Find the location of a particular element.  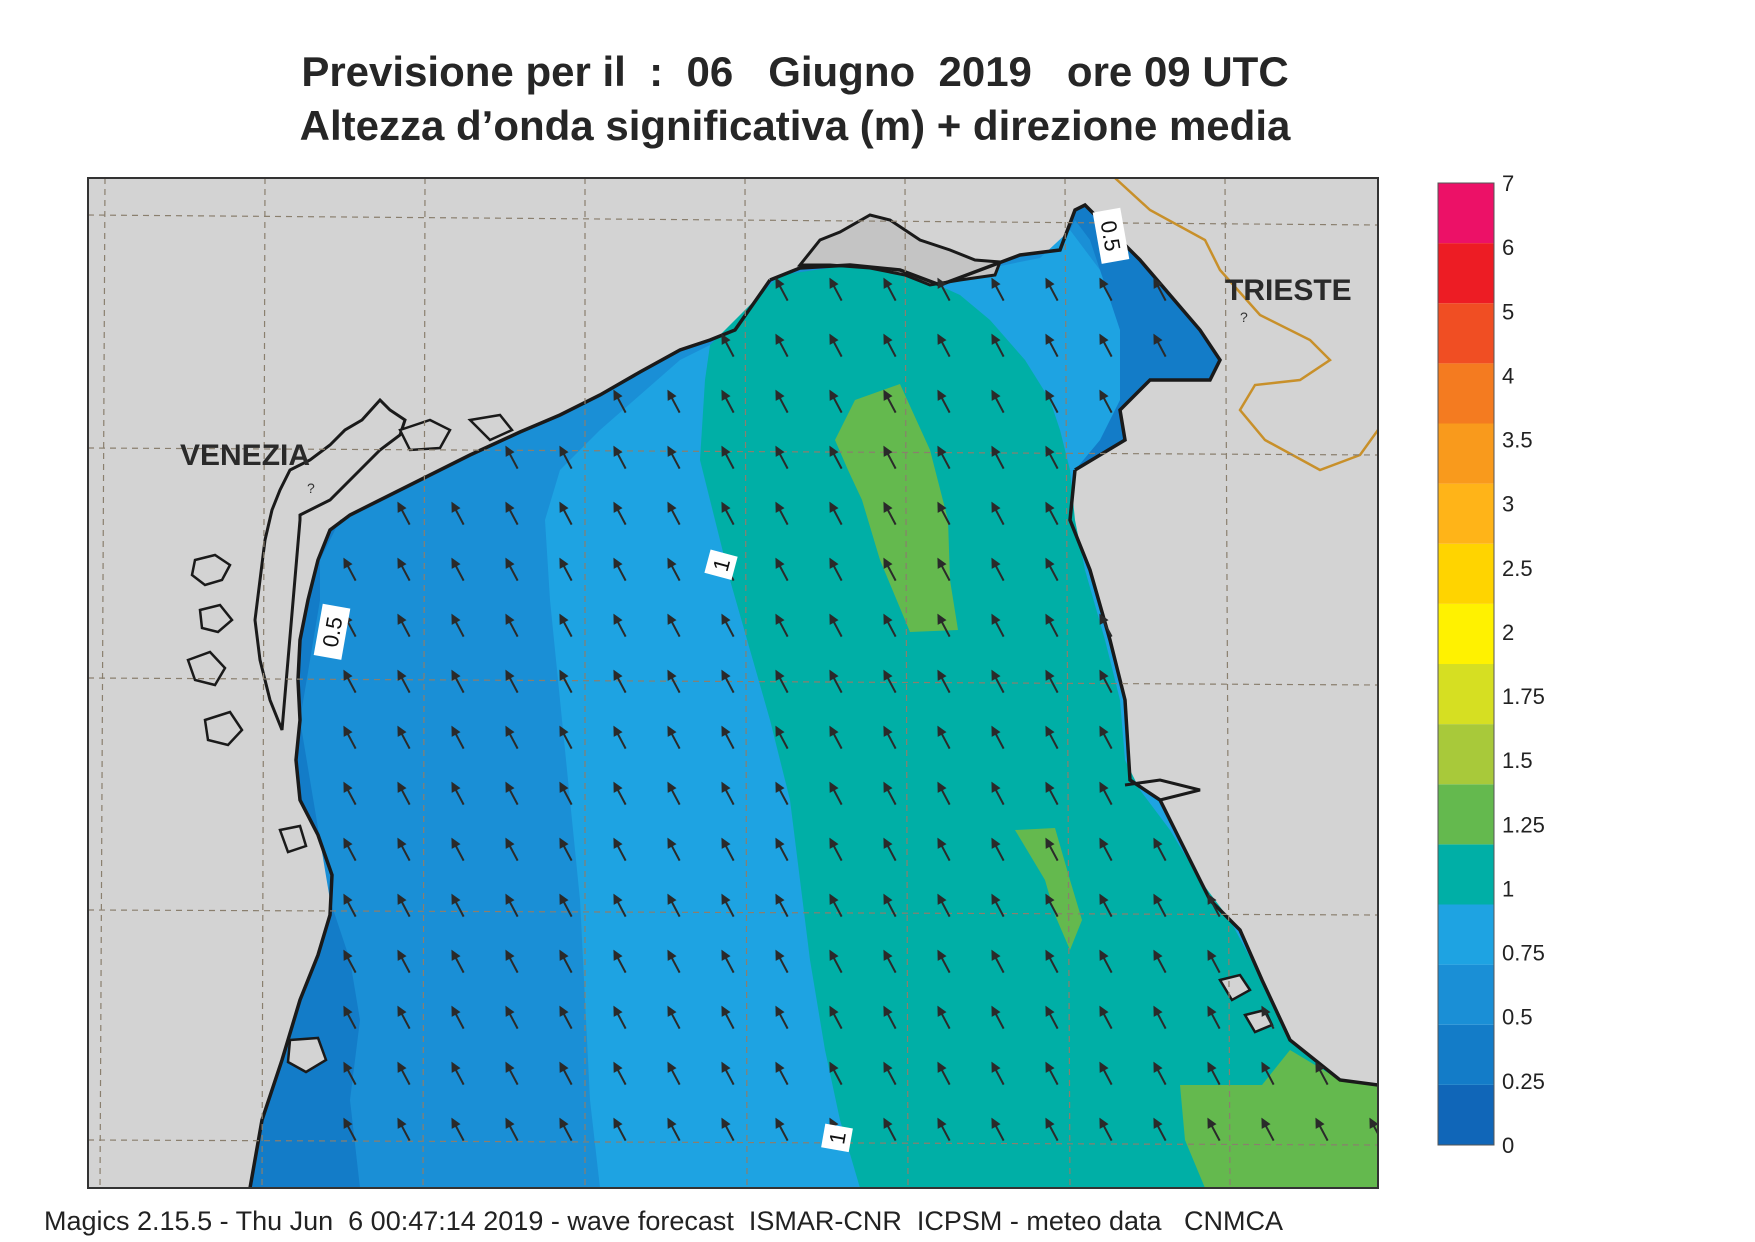

legend-tick-label: 2.5 is located at coordinates (1517, 568).